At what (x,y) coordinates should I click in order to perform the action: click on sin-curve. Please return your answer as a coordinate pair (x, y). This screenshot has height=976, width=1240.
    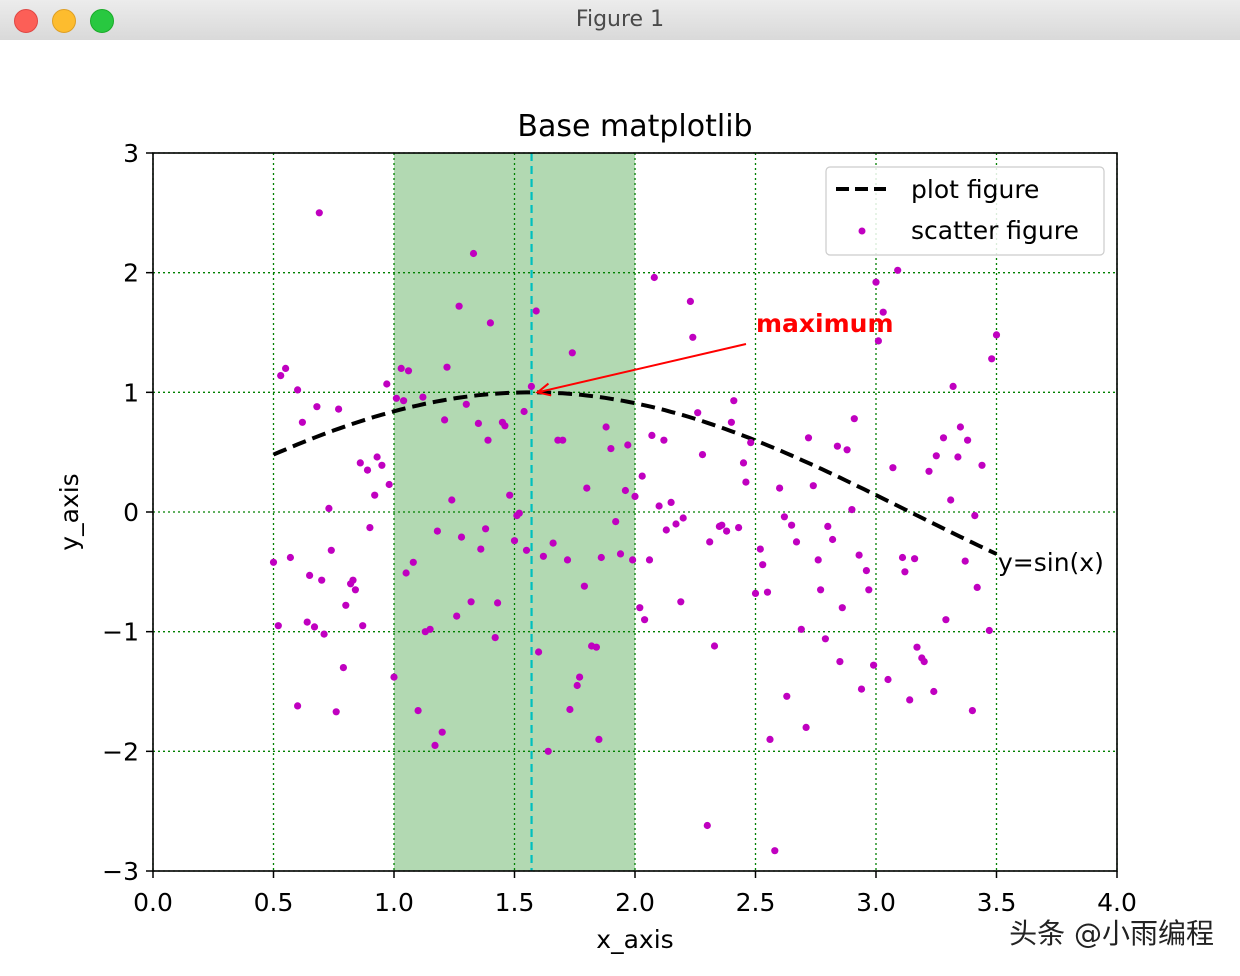
    Looking at the image, I should click on (635, 473).